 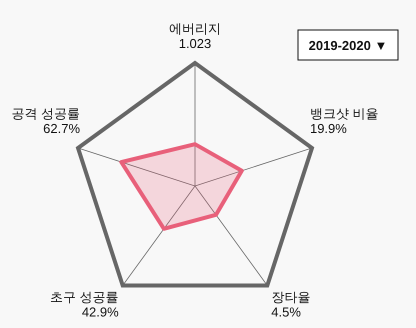 What do you see at coordinates (195, 36) in the screenshot?
I see `spoke-label: 에버리지 1.023` at bounding box center [195, 36].